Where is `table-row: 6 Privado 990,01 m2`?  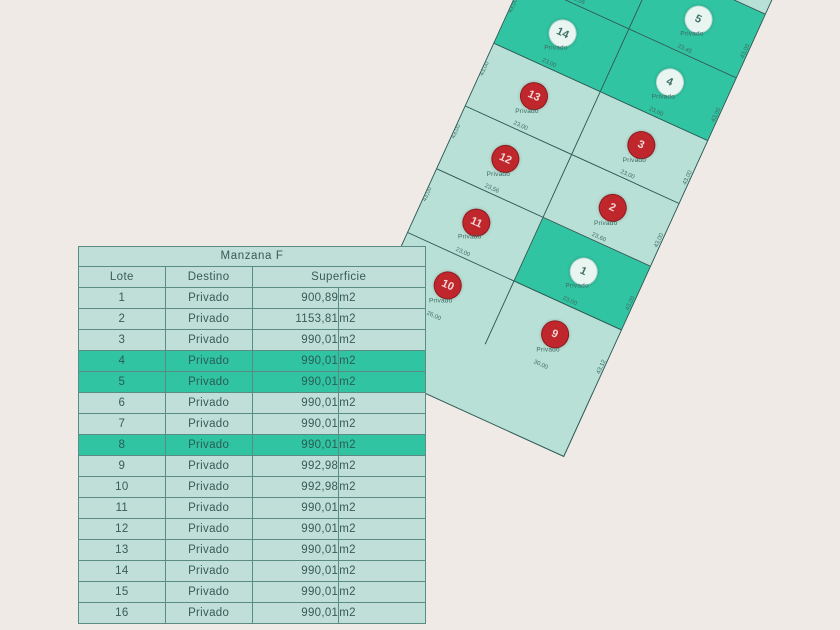 table-row: 6 Privado 990,01 m2 is located at coordinates (252, 403).